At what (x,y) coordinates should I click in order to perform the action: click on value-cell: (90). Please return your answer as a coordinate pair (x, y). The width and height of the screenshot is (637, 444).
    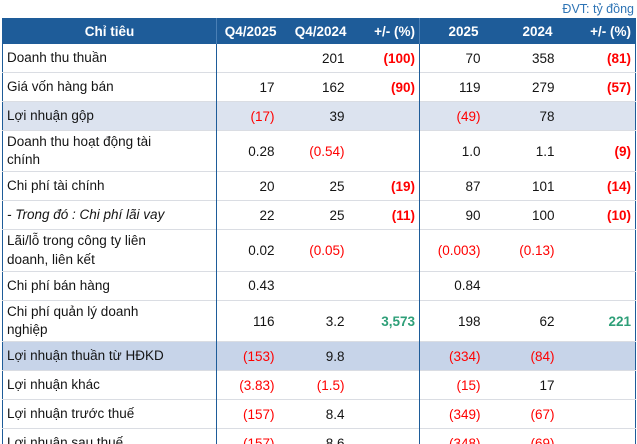
    Looking at the image, I should click on (390, 87).